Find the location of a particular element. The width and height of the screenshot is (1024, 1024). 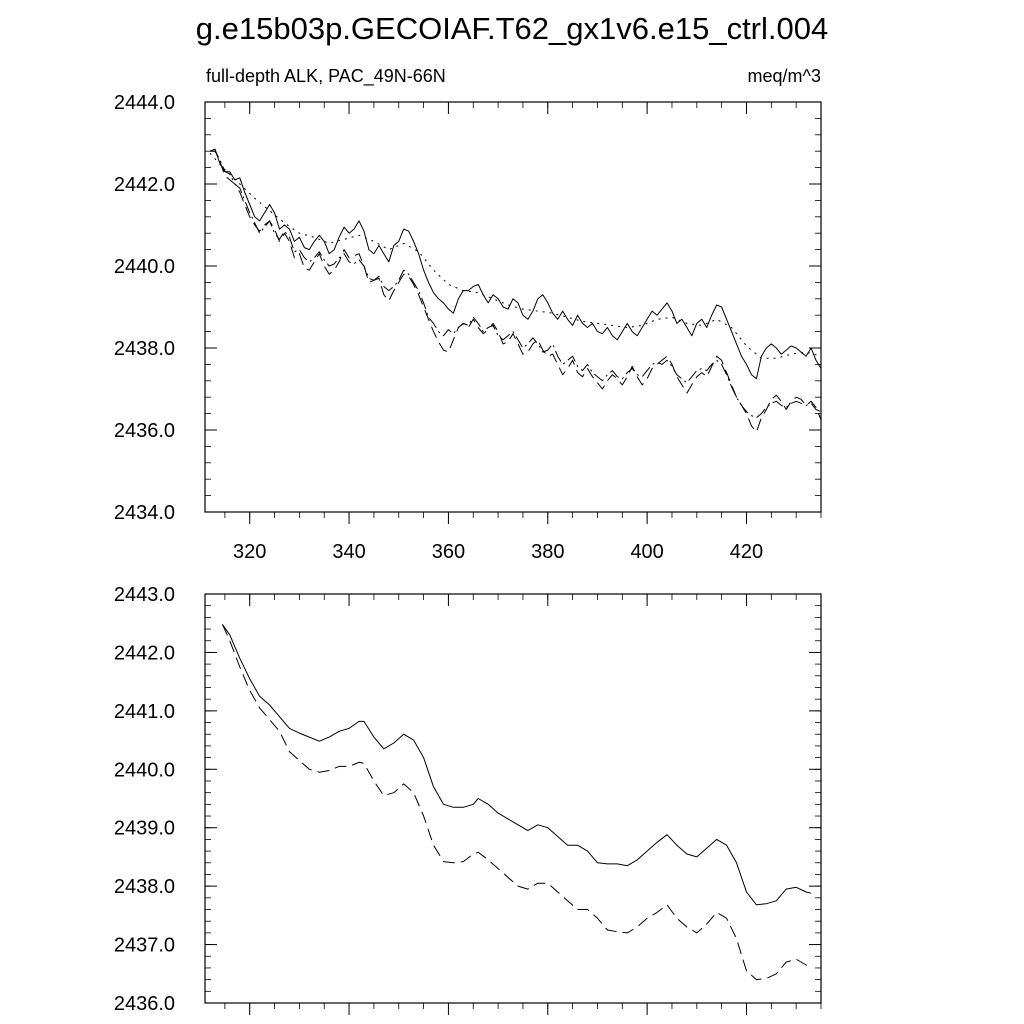

top-x-tick-label: 400 is located at coordinates (646, 552).